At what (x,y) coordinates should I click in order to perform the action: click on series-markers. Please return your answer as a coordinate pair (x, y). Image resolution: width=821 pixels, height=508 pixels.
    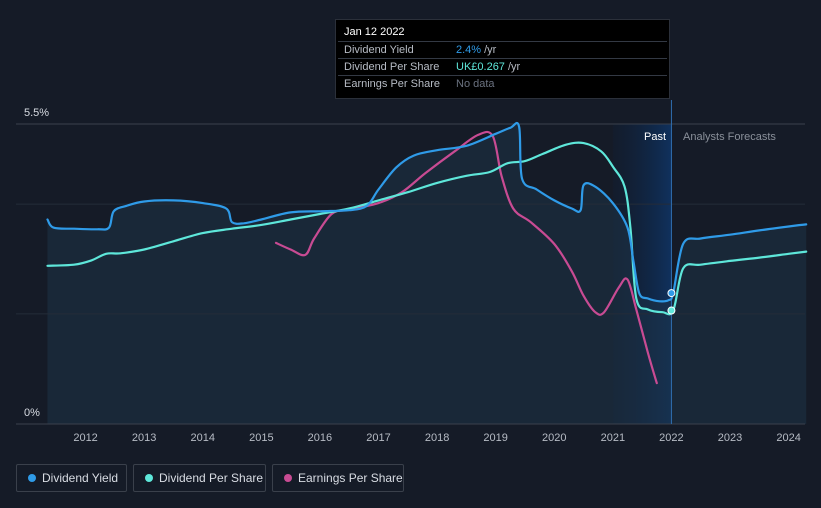
    Looking at the image, I should click on (671, 302).